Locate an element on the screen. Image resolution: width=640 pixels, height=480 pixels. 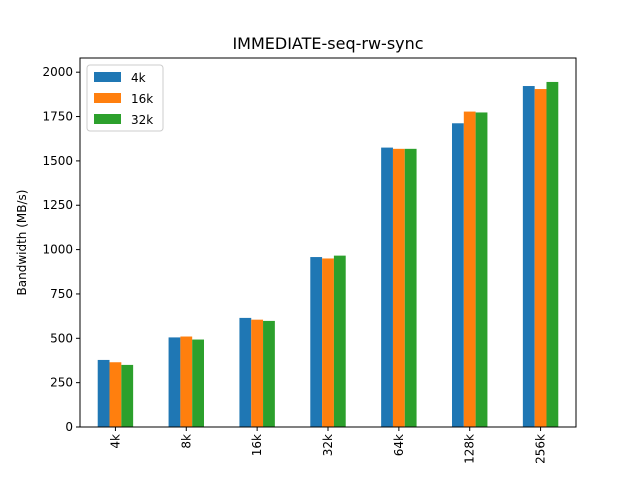
y-axis: 0 250 500 750 1000 1250 1500 1750 2000 is located at coordinates (61, 249).